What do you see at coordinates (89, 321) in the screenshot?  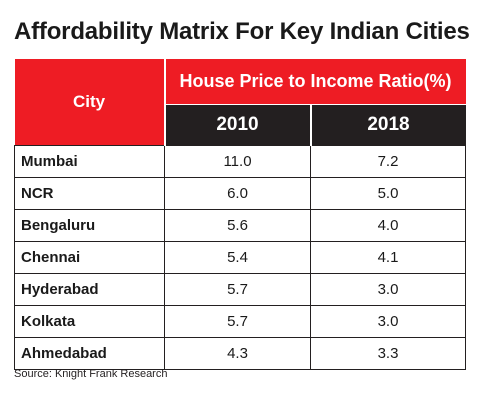 I see `city-name-cell: Kolkata` at bounding box center [89, 321].